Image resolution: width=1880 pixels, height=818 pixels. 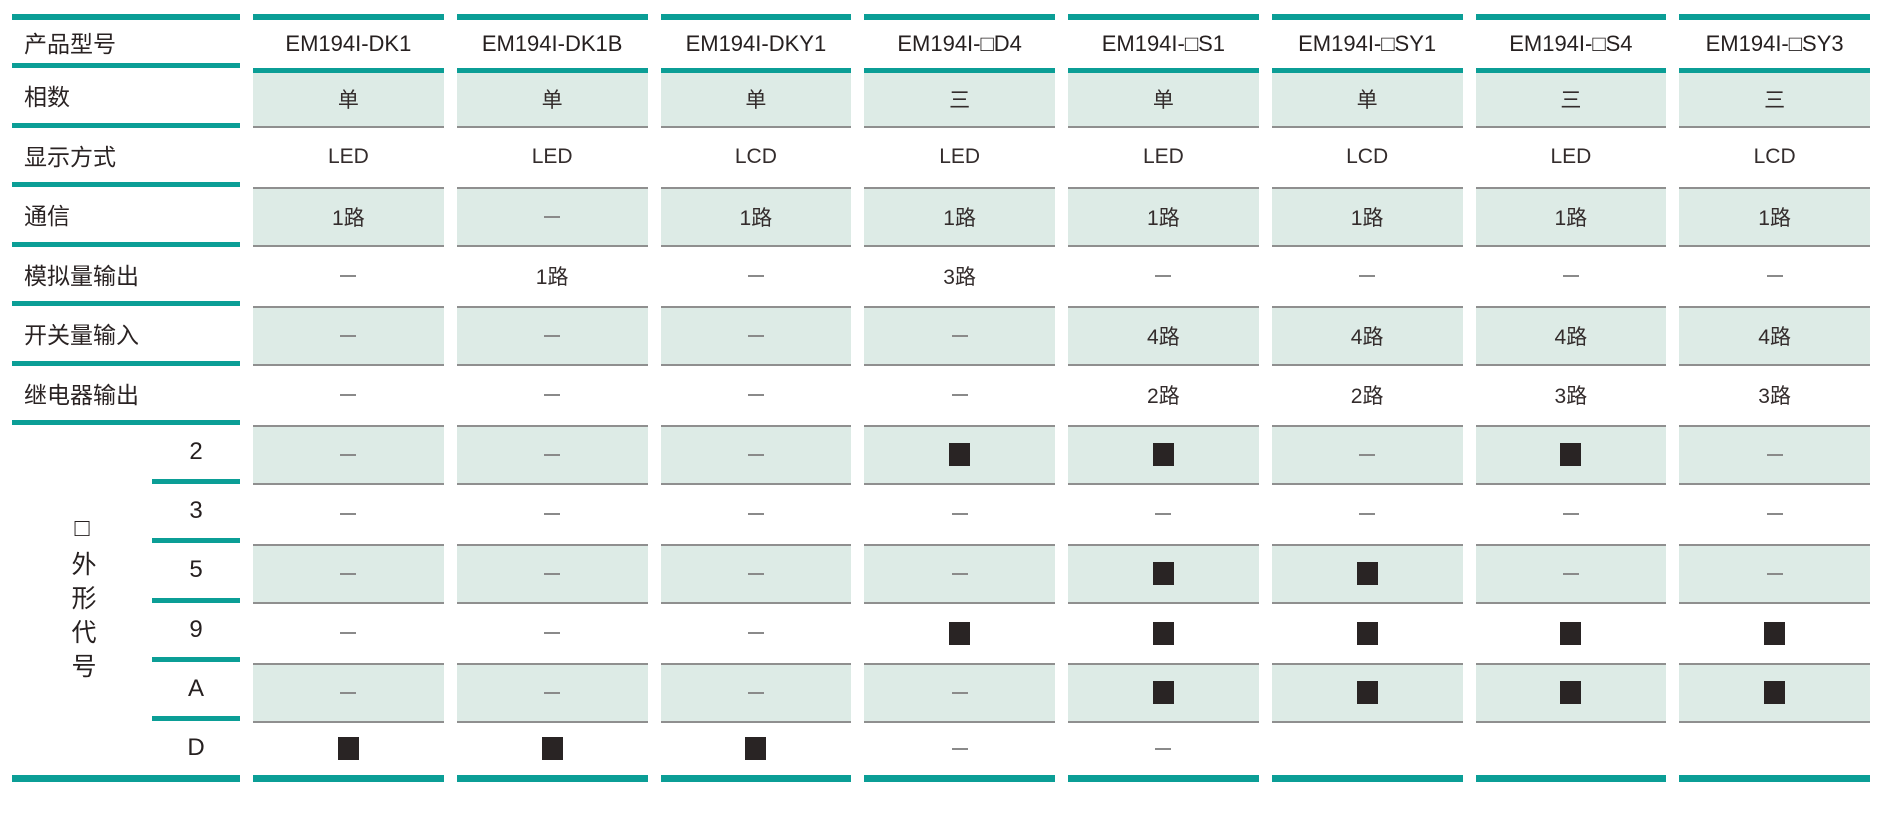 I want to click on shape-code-label-D: D, so click(x=196, y=747).